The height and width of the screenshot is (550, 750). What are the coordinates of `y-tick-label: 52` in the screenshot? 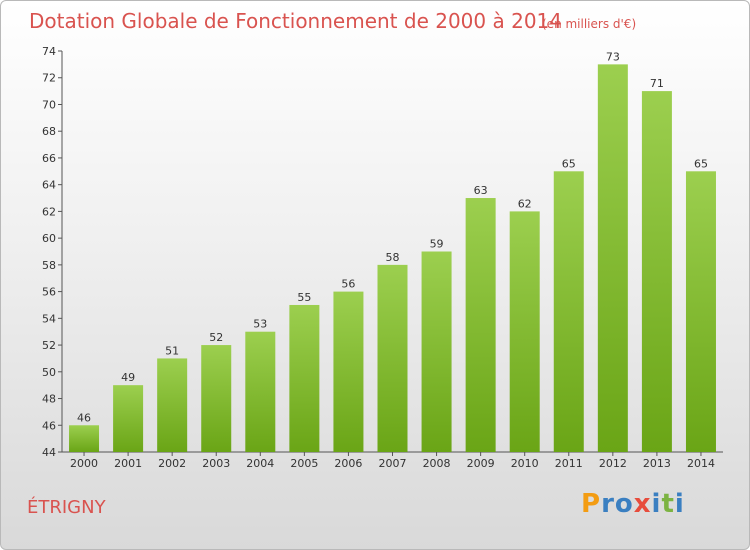 It's located at (49, 345).